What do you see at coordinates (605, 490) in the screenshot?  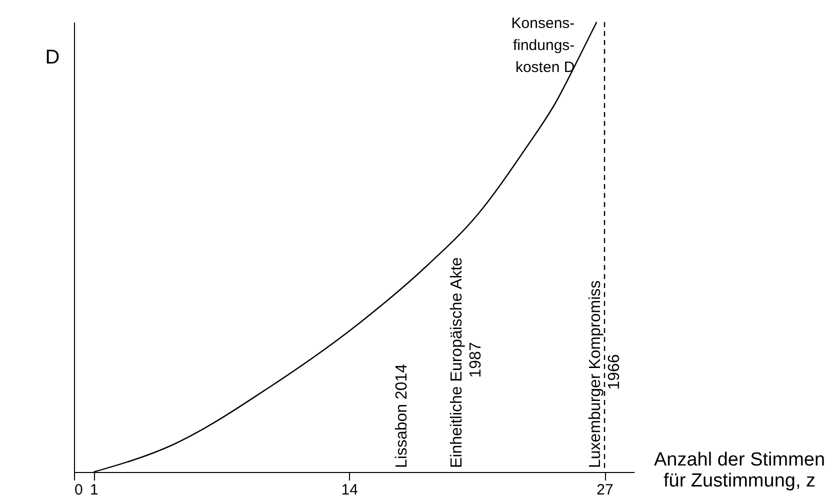 I see `x-tick-label: 27` at bounding box center [605, 490].